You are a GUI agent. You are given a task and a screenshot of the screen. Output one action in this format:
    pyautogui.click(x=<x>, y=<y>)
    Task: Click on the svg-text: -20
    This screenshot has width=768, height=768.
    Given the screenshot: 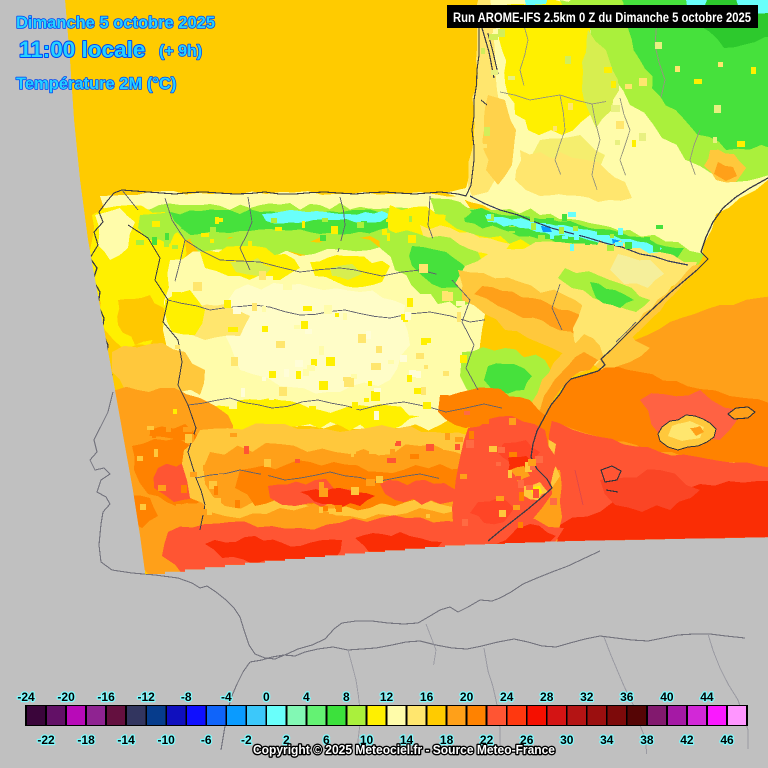 What is the action you would take?
    pyautogui.click(x=66, y=697)
    